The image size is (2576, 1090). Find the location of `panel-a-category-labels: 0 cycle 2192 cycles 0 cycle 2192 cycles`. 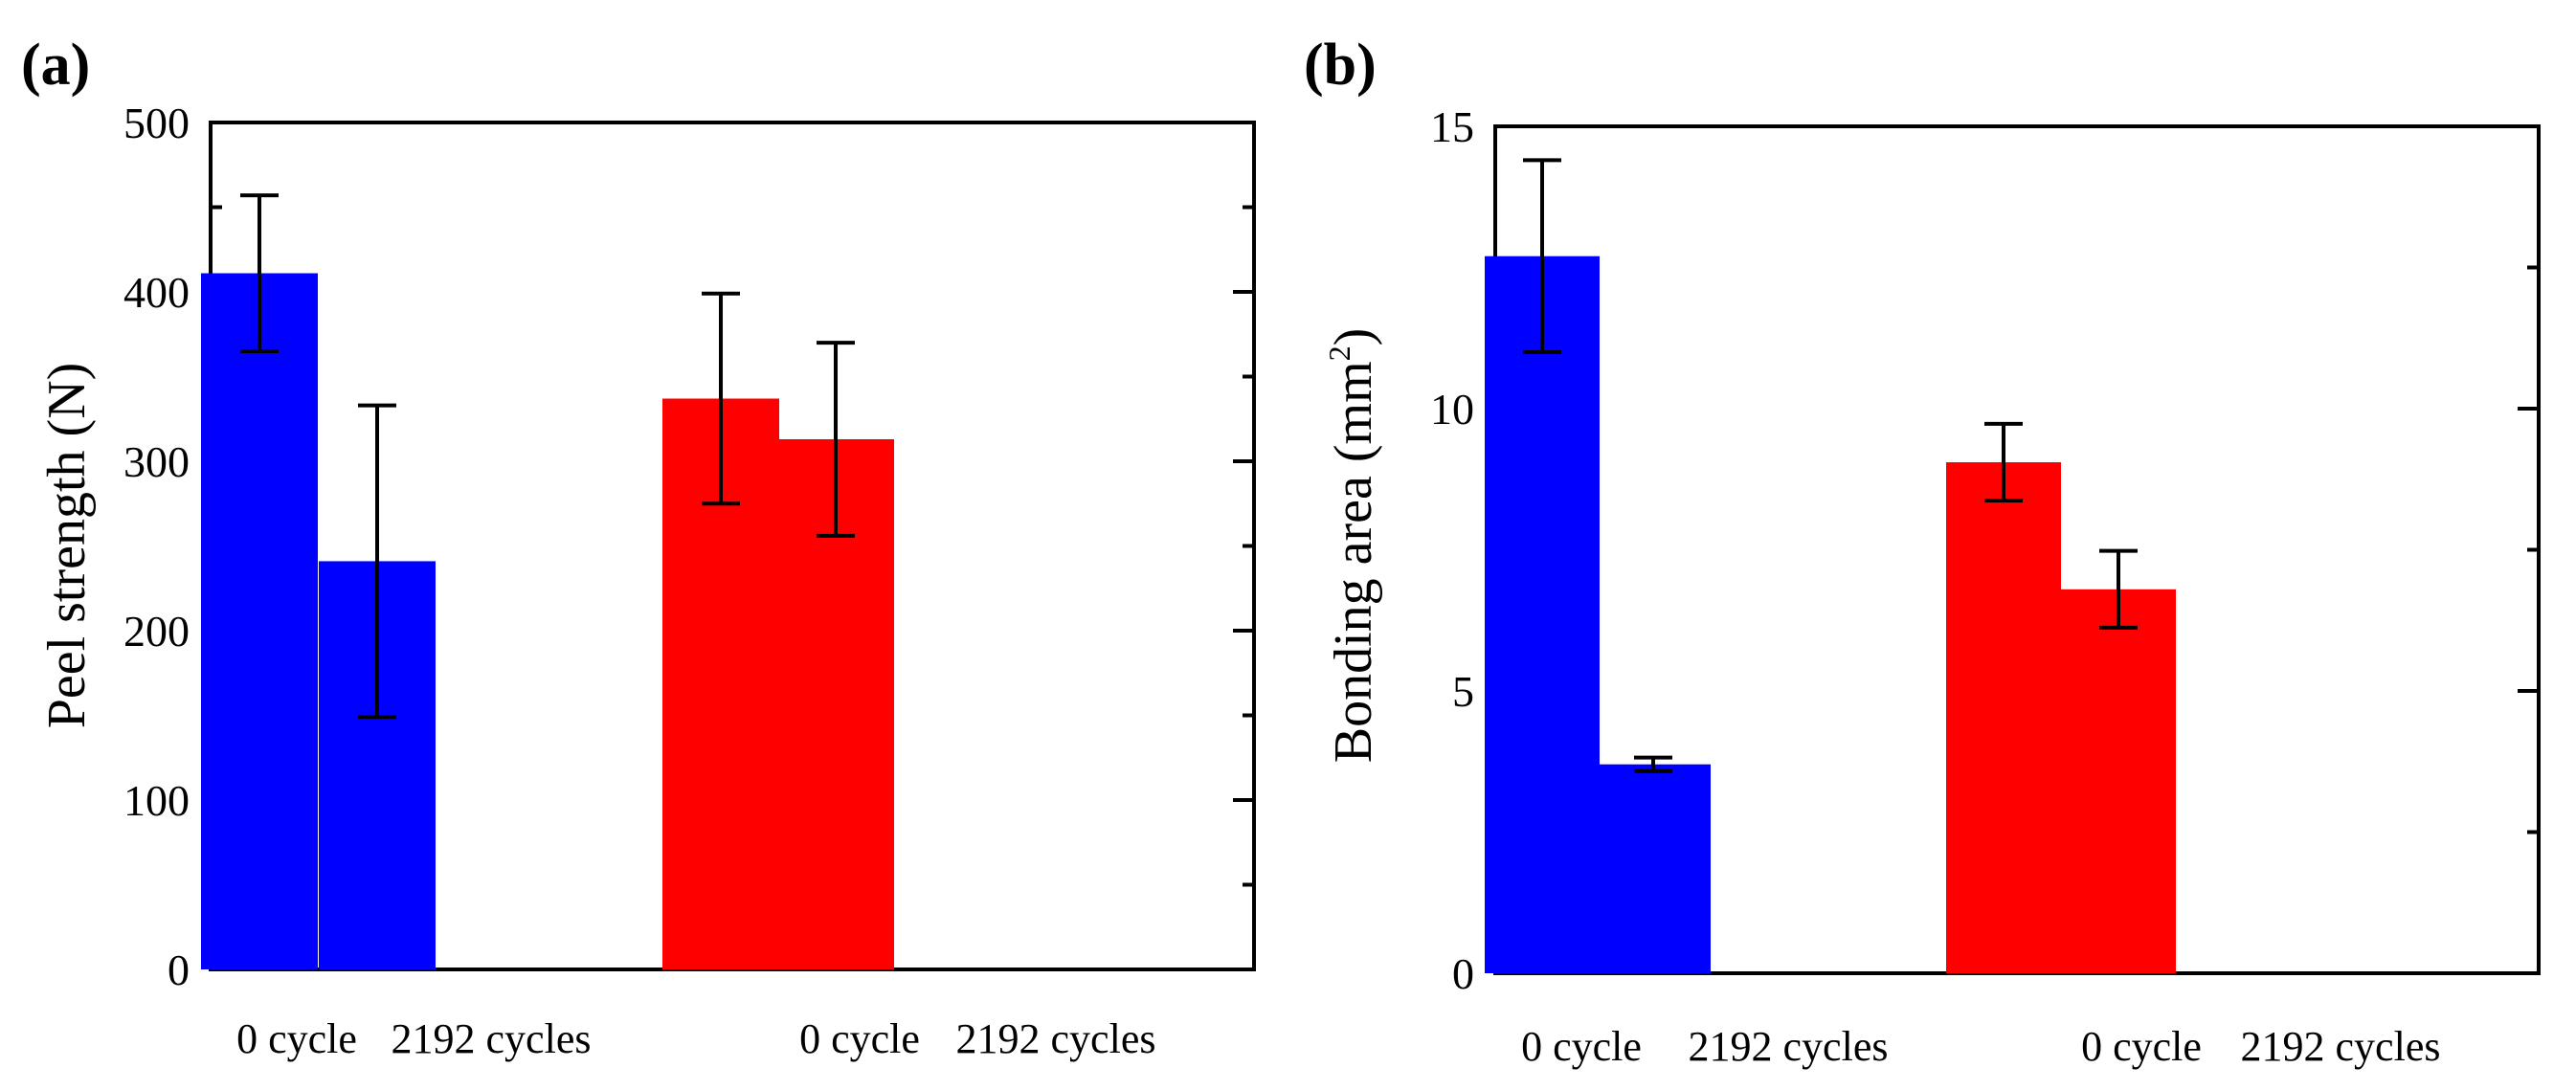

panel-a-category-labels: 0 cycle 2192 cycles 0 cycle 2192 cycles is located at coordinates (696, 1038).